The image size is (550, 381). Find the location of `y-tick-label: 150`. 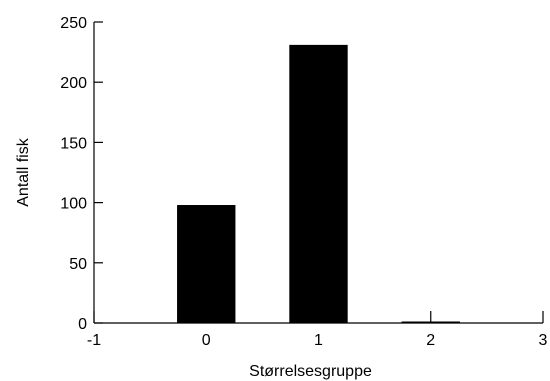

y-tick-label: 150 is located at coordinates (73, 143).